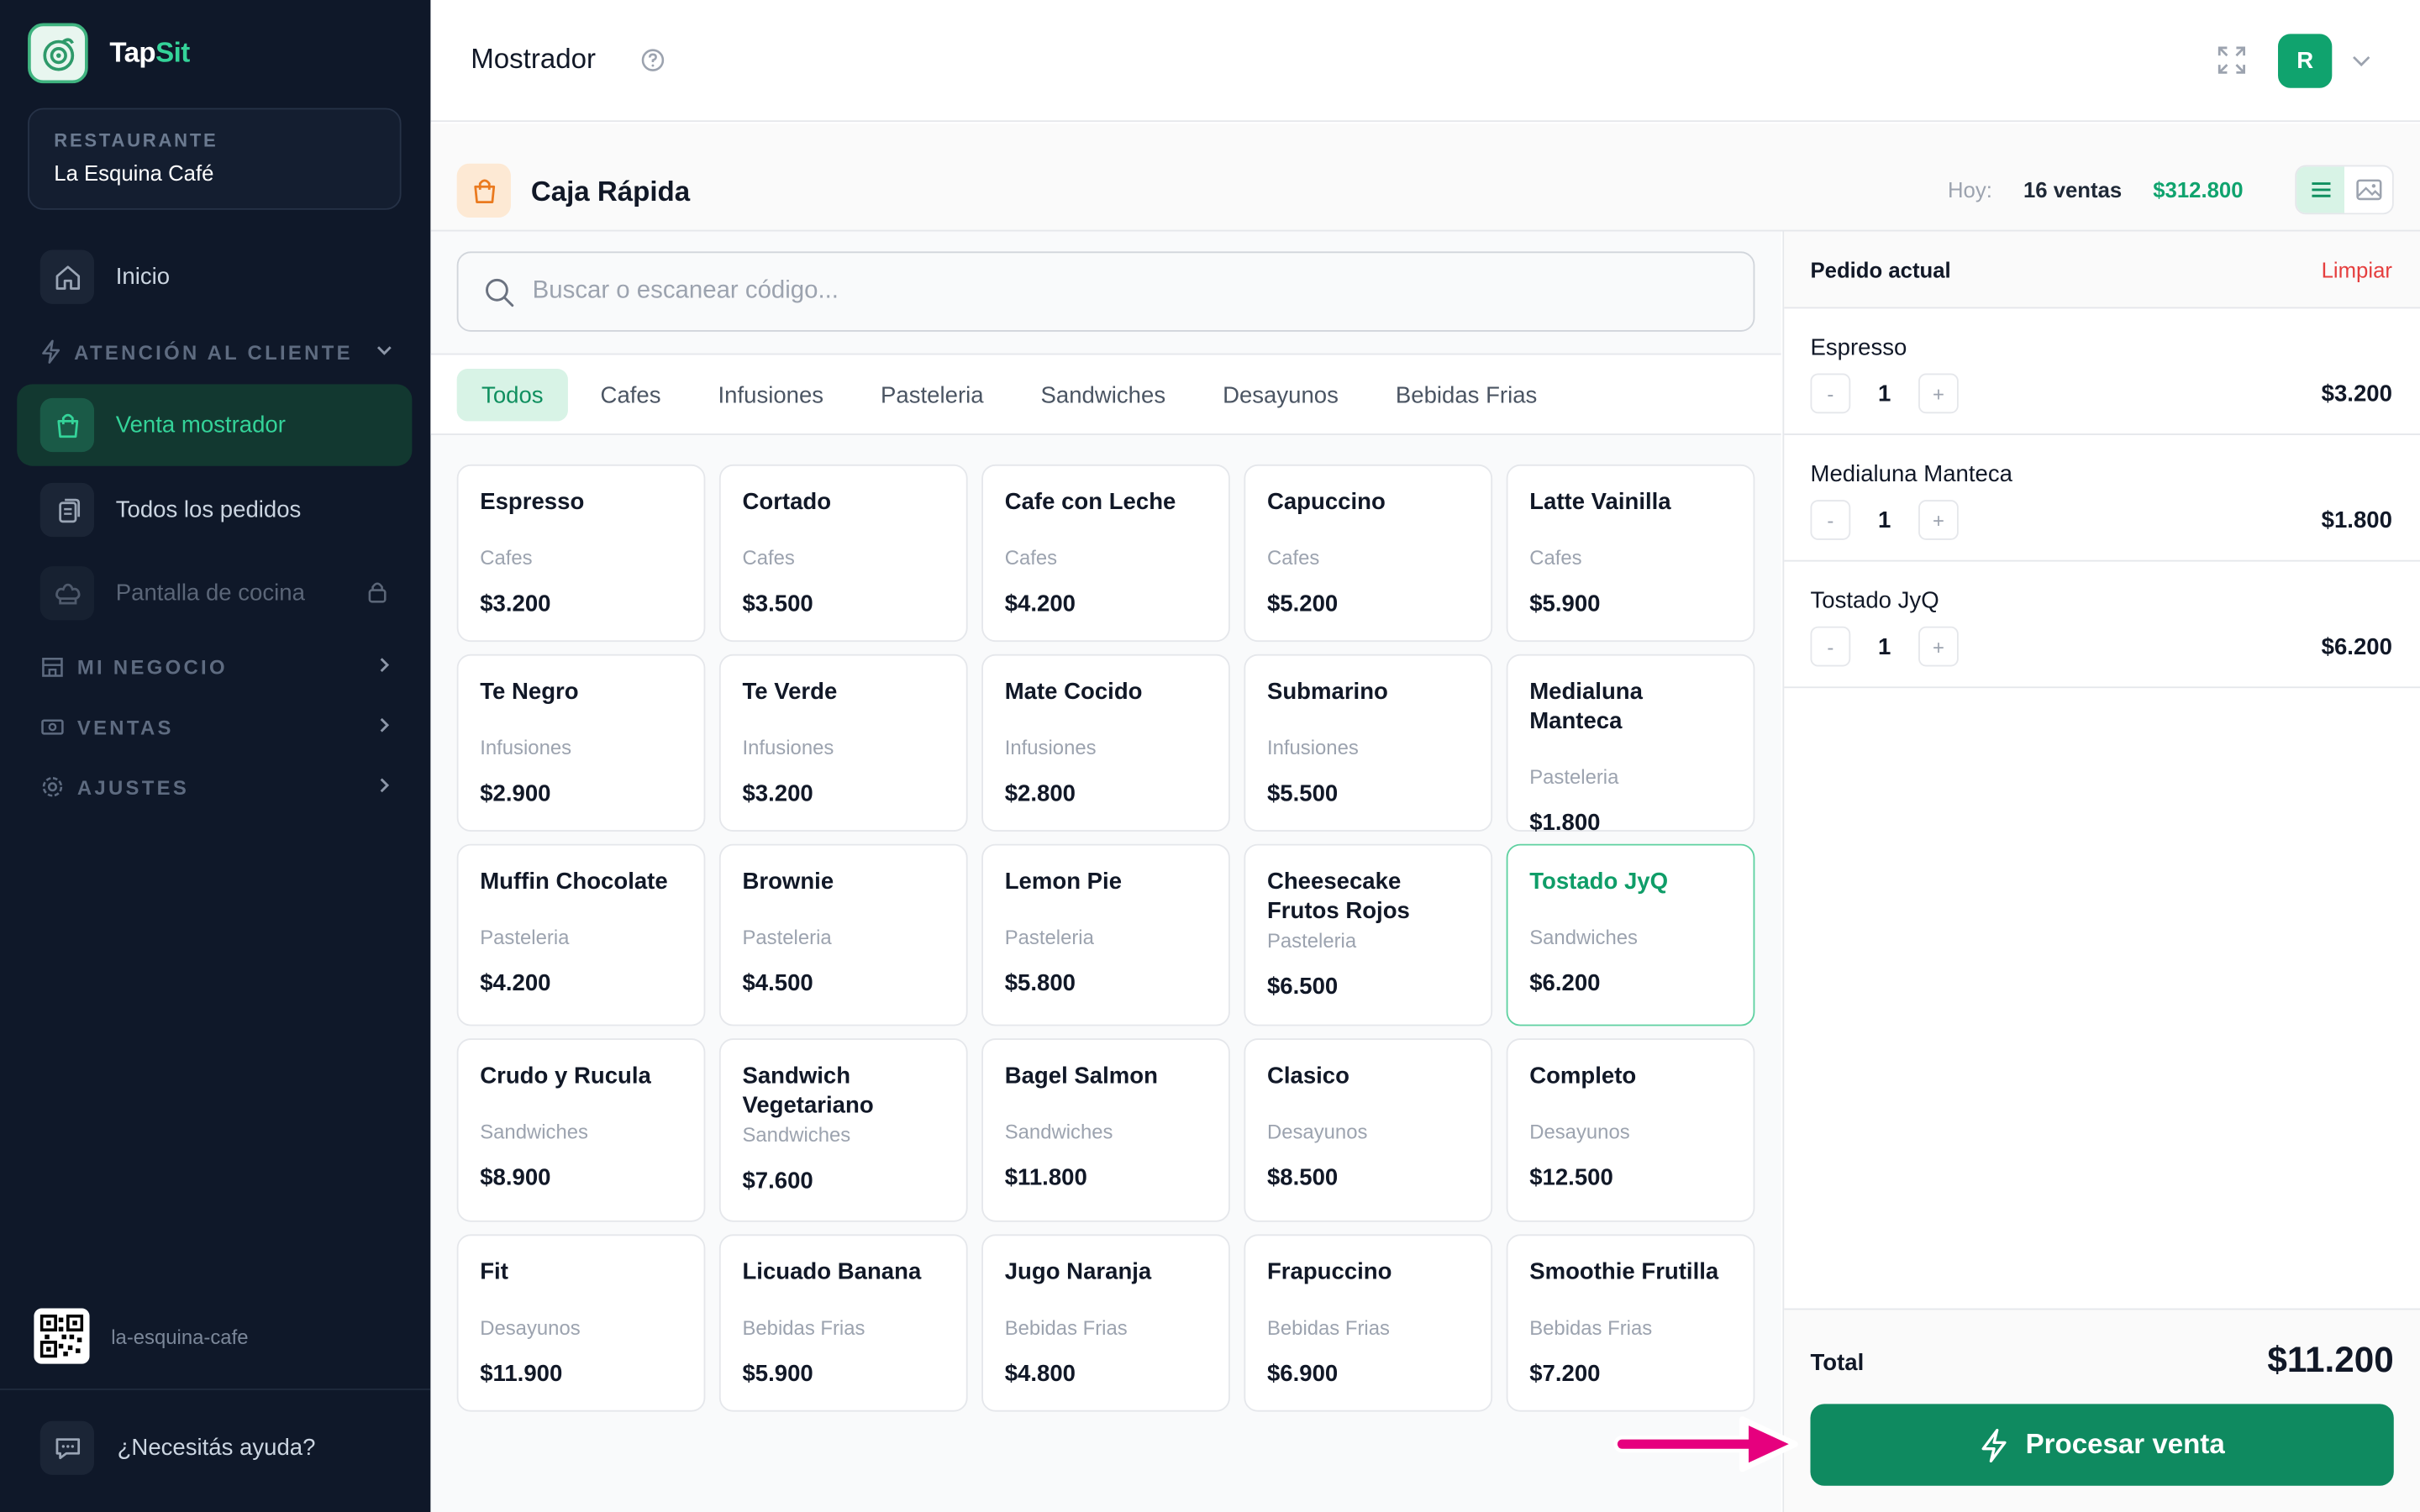 This screenshot has height=1512, width=2420. What do you see at coordinates (2102, 270) in the screenshot?
I see `order-header: Pedido actual Limpiar` at bounding box center [2102, 270].